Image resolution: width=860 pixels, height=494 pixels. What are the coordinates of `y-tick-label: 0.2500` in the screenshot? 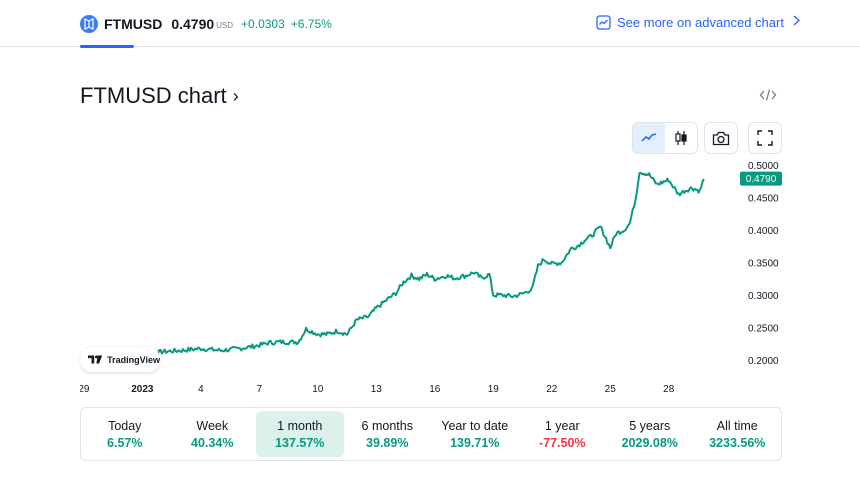 It's located at (763, 329).